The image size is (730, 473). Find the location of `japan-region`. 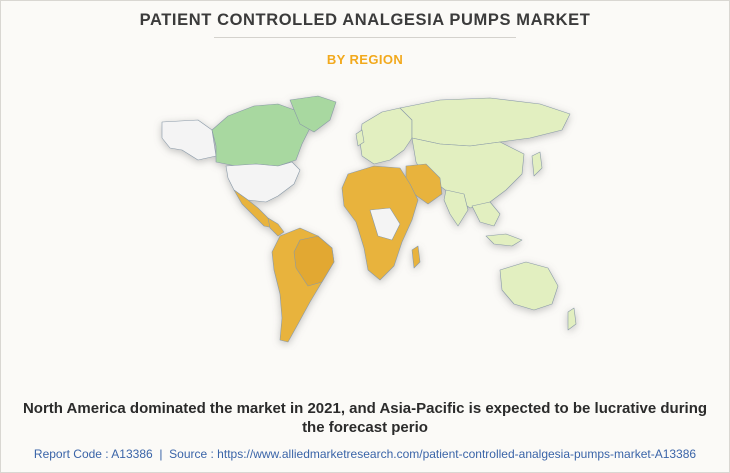

japan-region is located at coordinates (537, 164).